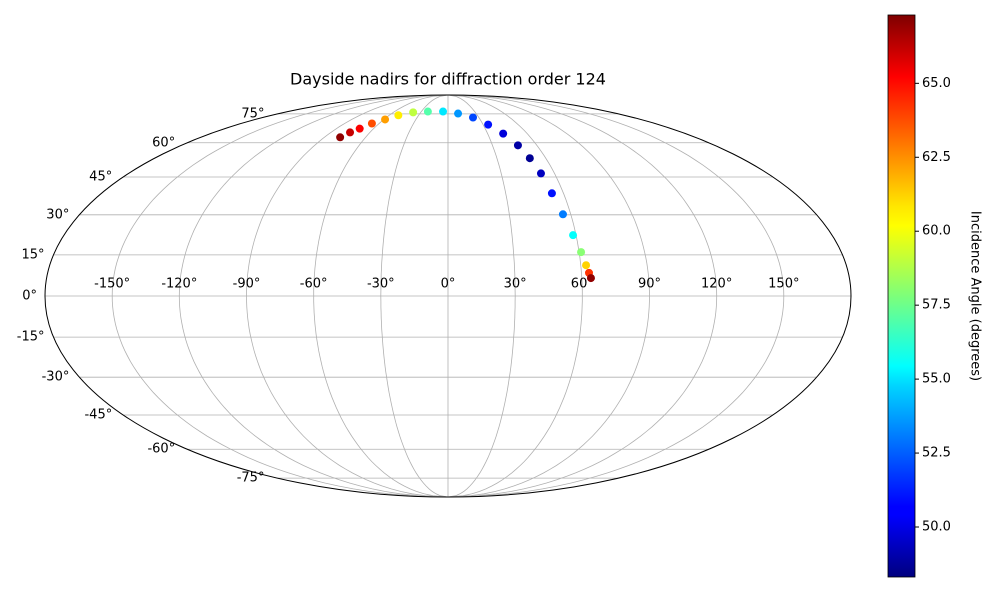 This screenshot has height=592, width=998. Describe the element at coordinates (56, 377) in the screenshot. I see `y-tick-label: -30°` at that location.